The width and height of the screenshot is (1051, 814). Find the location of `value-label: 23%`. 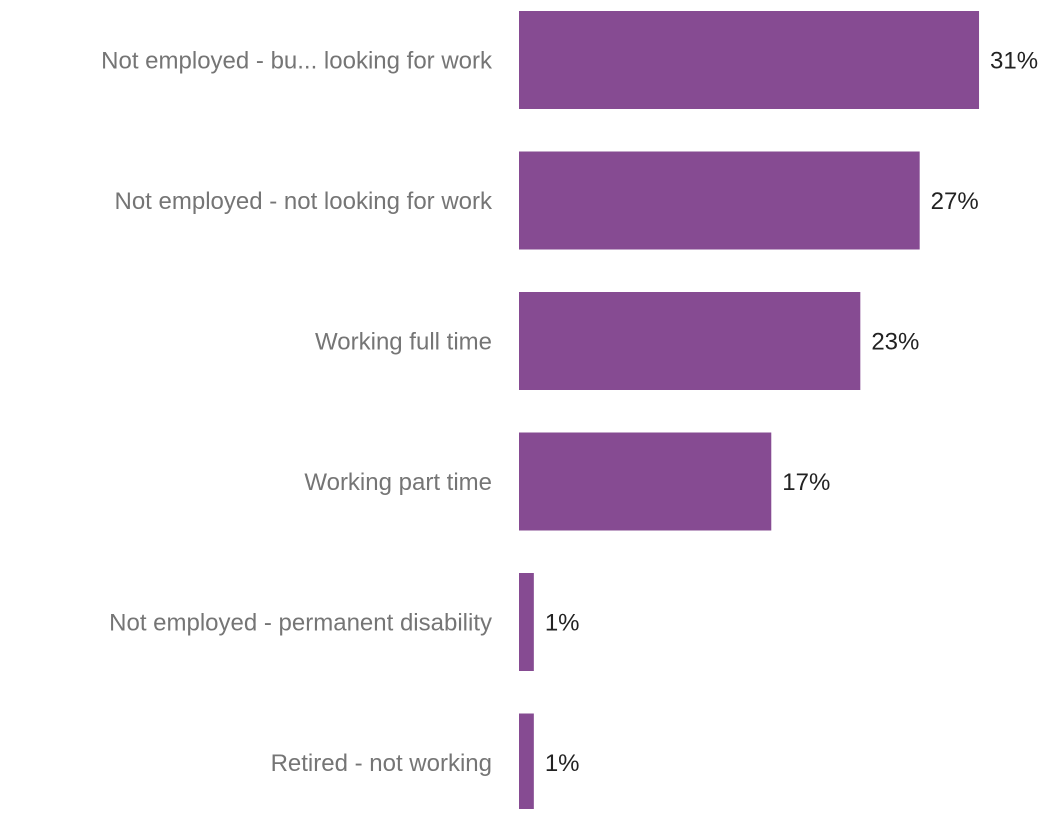

value-label: 23% is located at coordinates (895, 341).